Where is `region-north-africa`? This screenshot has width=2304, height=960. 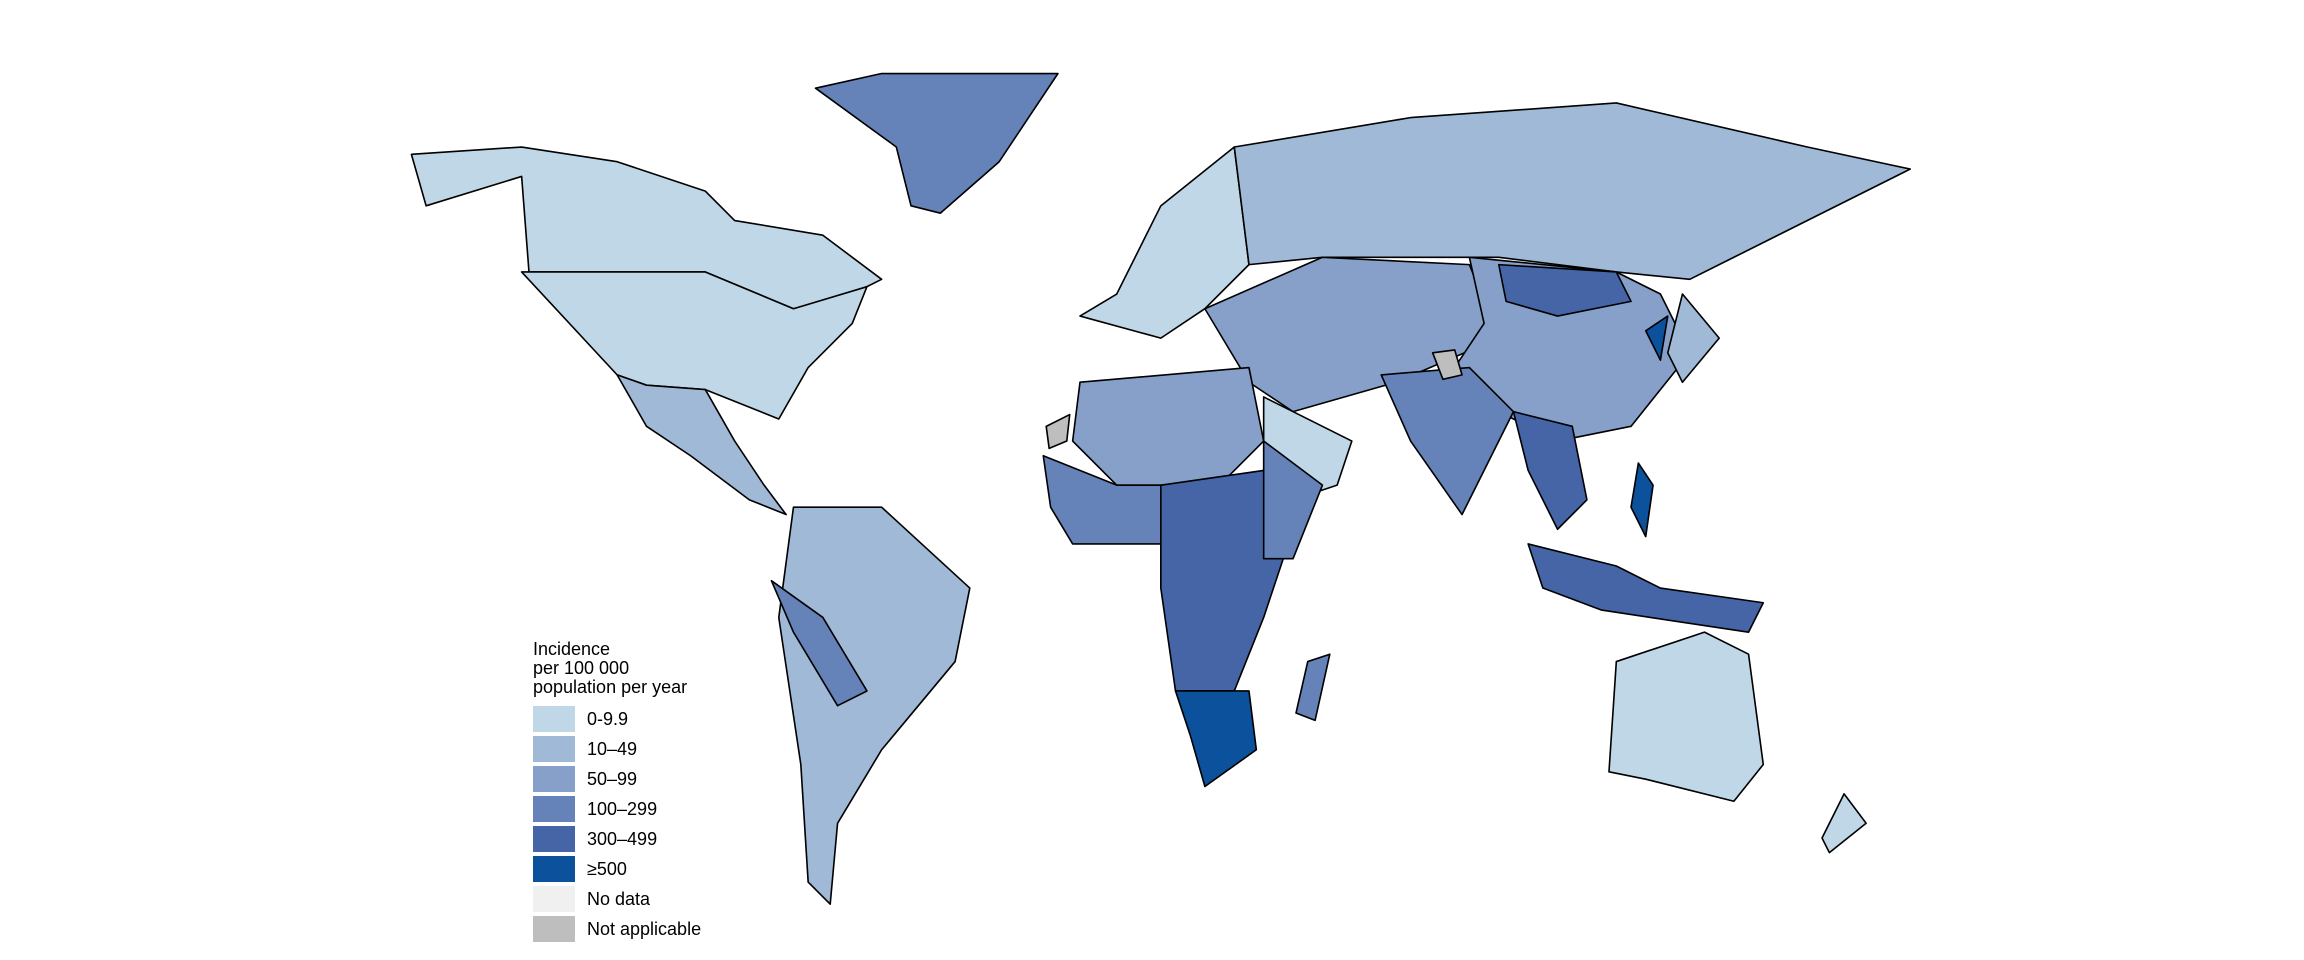
region-north-africa is located at coordinates (1168, 426).